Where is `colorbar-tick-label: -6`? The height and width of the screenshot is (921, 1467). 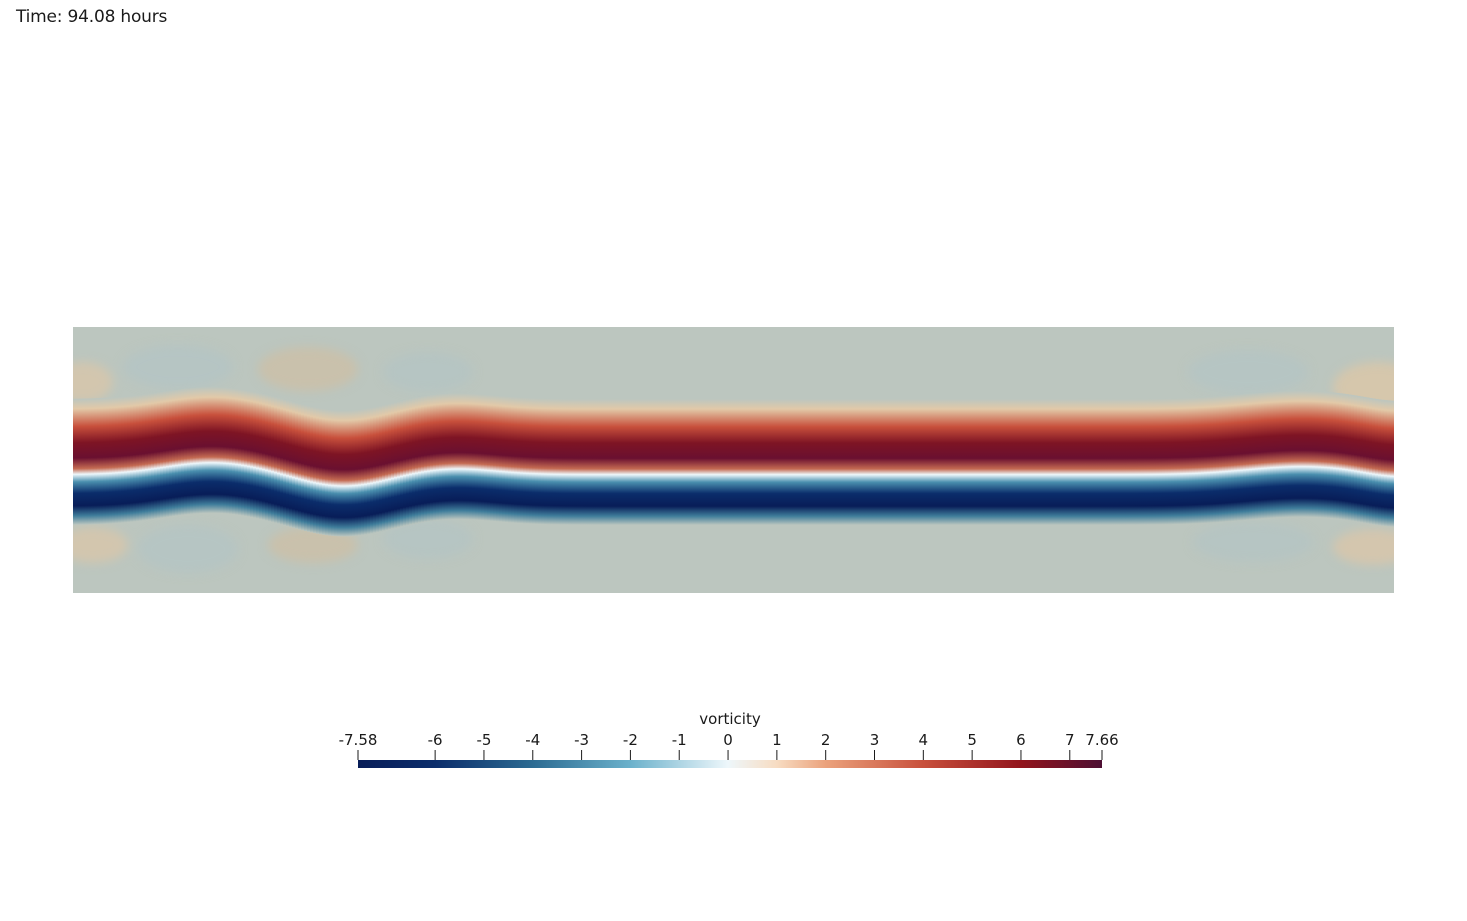
colorbar-tick-label: -6 is located at coordinates (435, 740).